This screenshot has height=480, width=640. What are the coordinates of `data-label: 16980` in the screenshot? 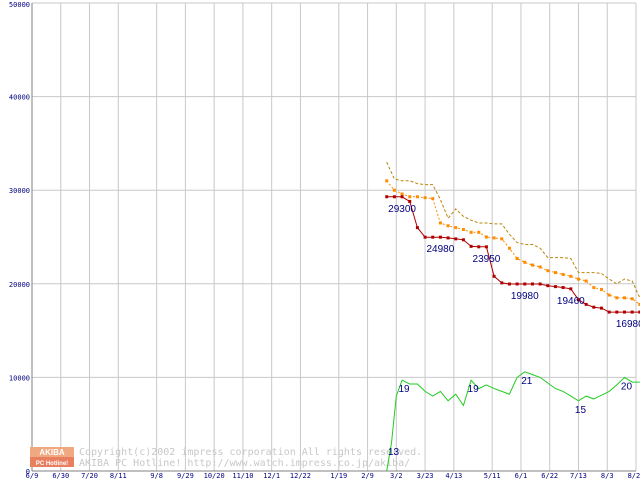 It's located at (628, 324).